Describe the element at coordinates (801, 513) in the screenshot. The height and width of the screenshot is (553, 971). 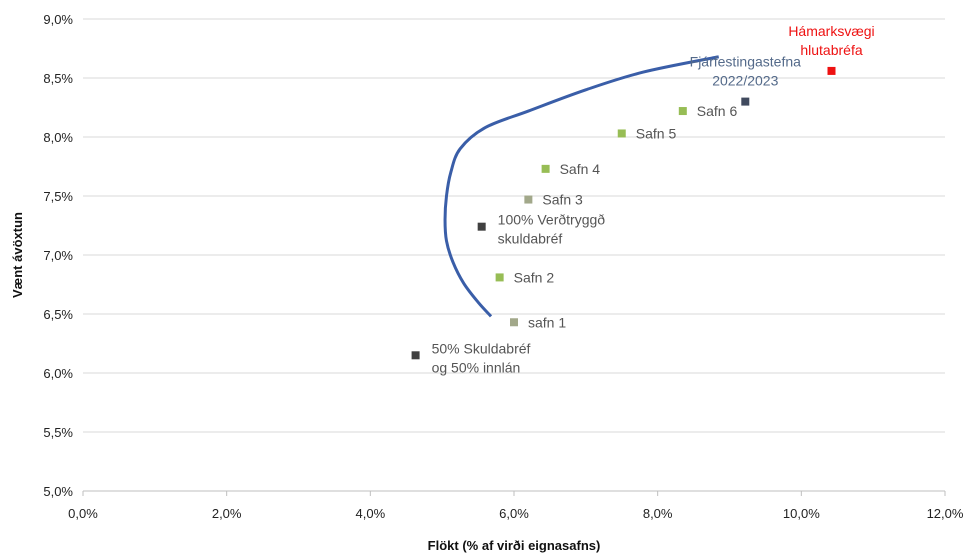
I see `x-tick-label: 10,0%` at that location.